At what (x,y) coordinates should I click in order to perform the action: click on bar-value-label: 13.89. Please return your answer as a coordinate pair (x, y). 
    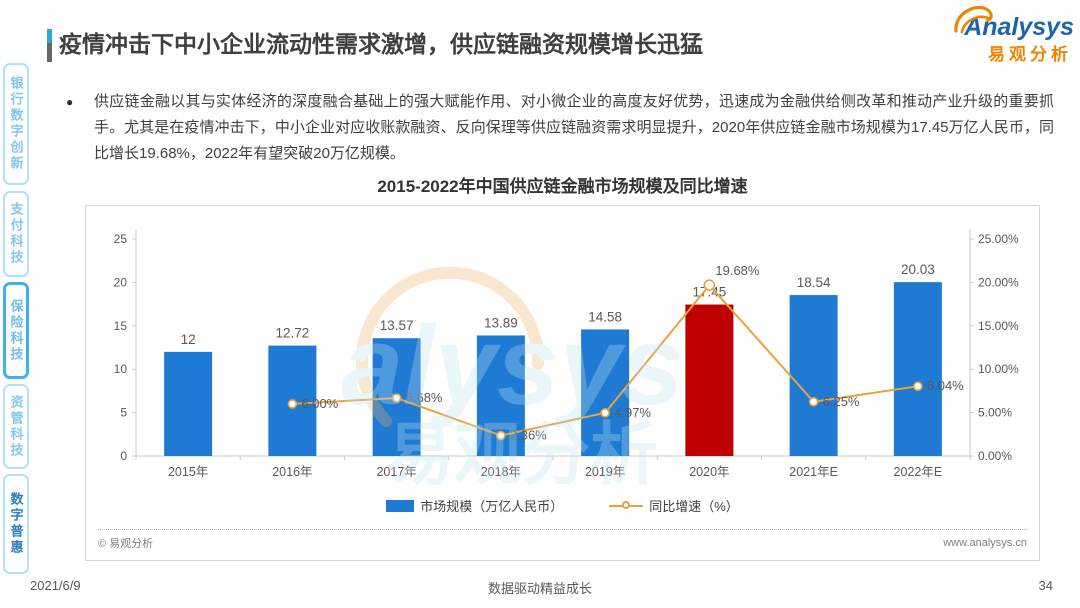
    Looking at the image, I should click on (501, 322).